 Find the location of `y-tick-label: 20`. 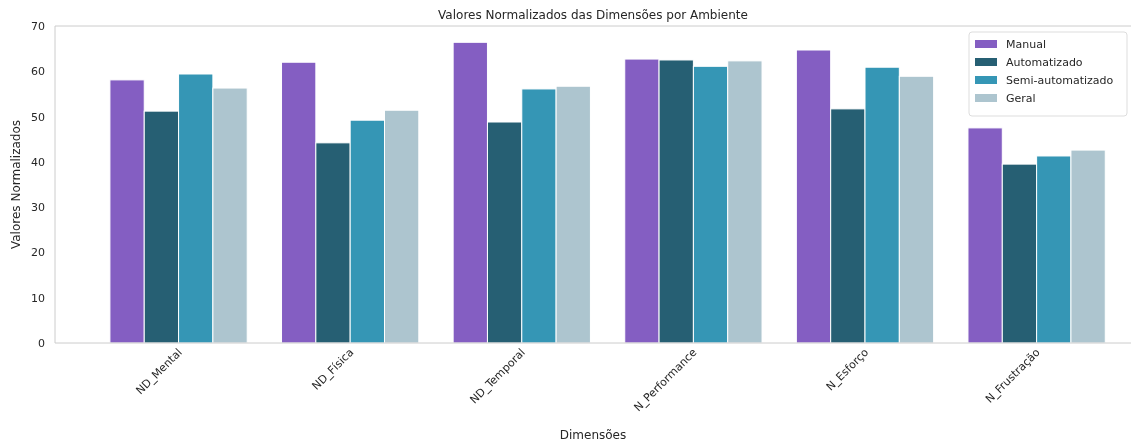

y-tick-label: 20 is located at coordinates (38, 253).